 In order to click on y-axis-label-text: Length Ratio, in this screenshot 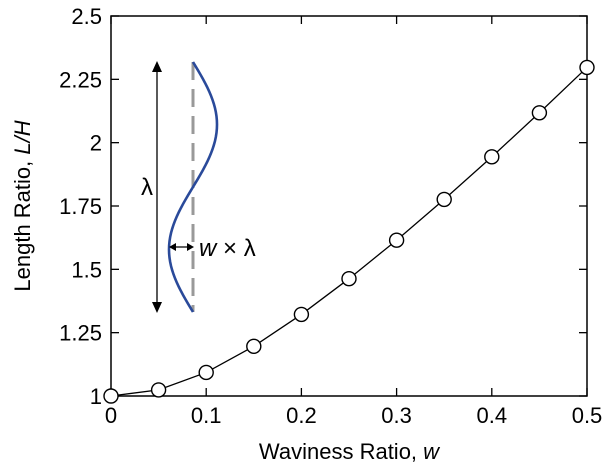, I will do `click(22, 223)`.